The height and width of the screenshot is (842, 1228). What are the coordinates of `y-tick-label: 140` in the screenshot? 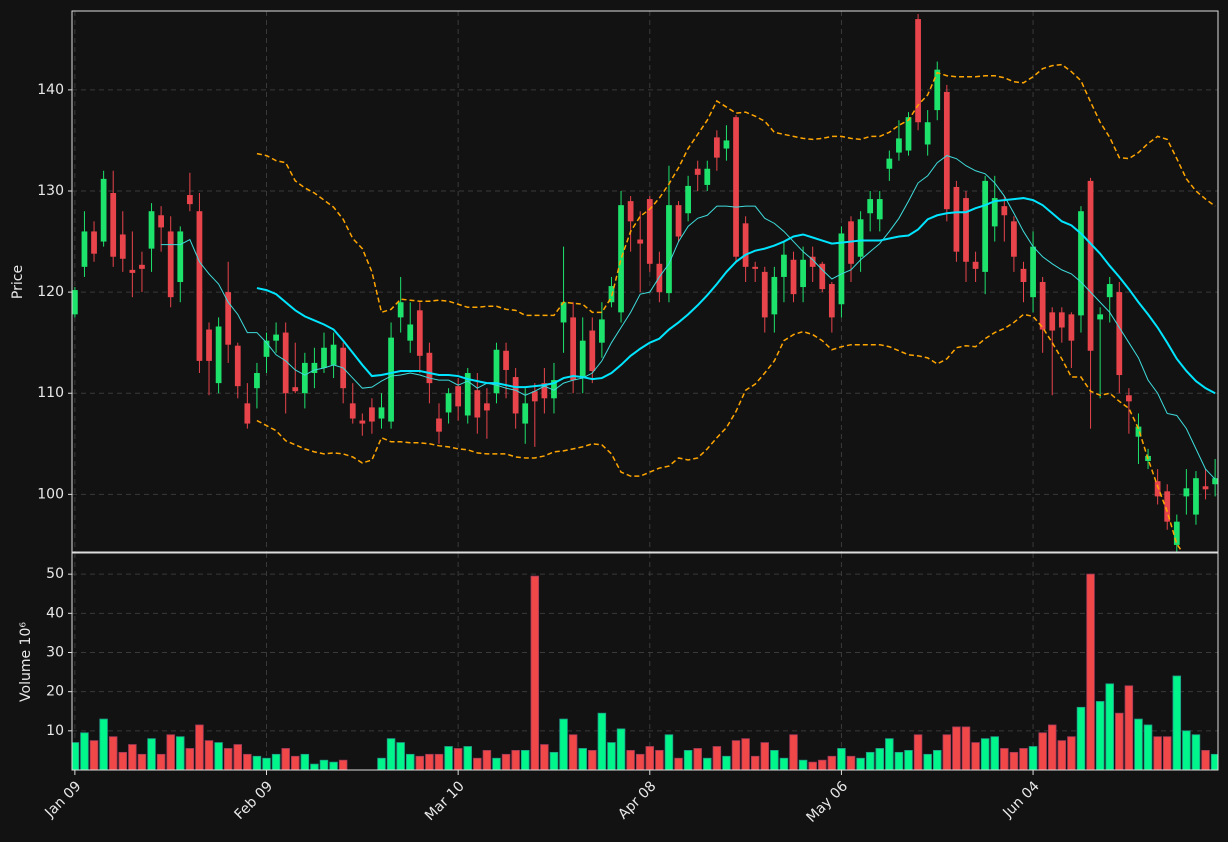 It's located at (50, 90).